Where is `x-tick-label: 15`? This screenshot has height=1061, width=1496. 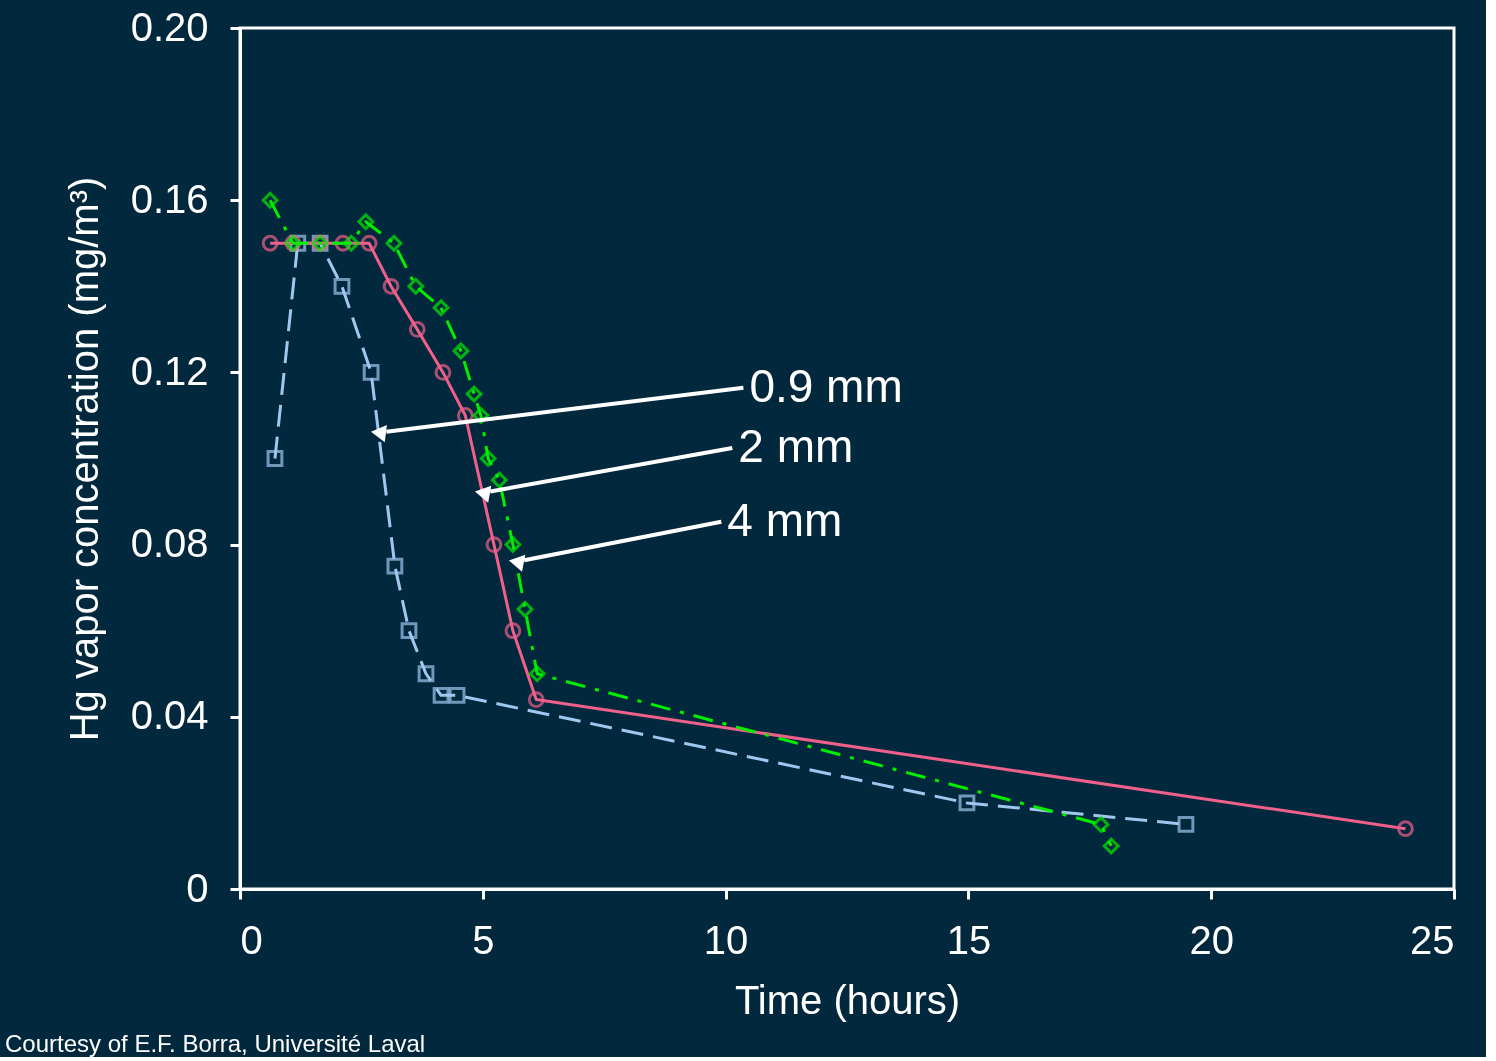
x-tick-label: 15 is located at coordinates (969, 939).